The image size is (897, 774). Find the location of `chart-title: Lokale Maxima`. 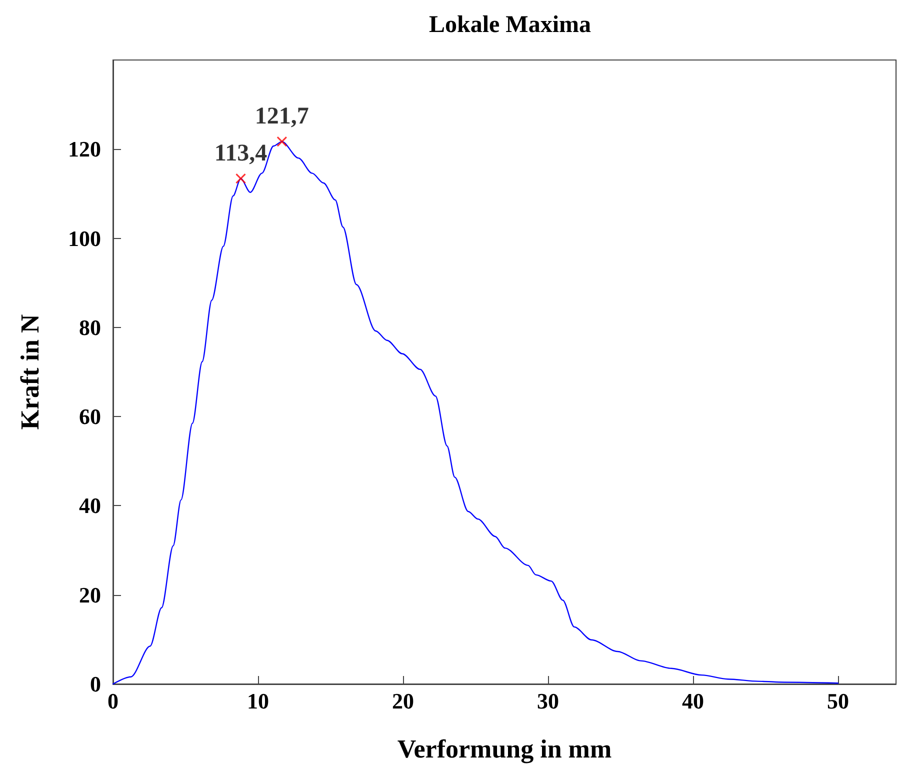

chart-title: Lokale Maxima is located at coordinates (510, 25).